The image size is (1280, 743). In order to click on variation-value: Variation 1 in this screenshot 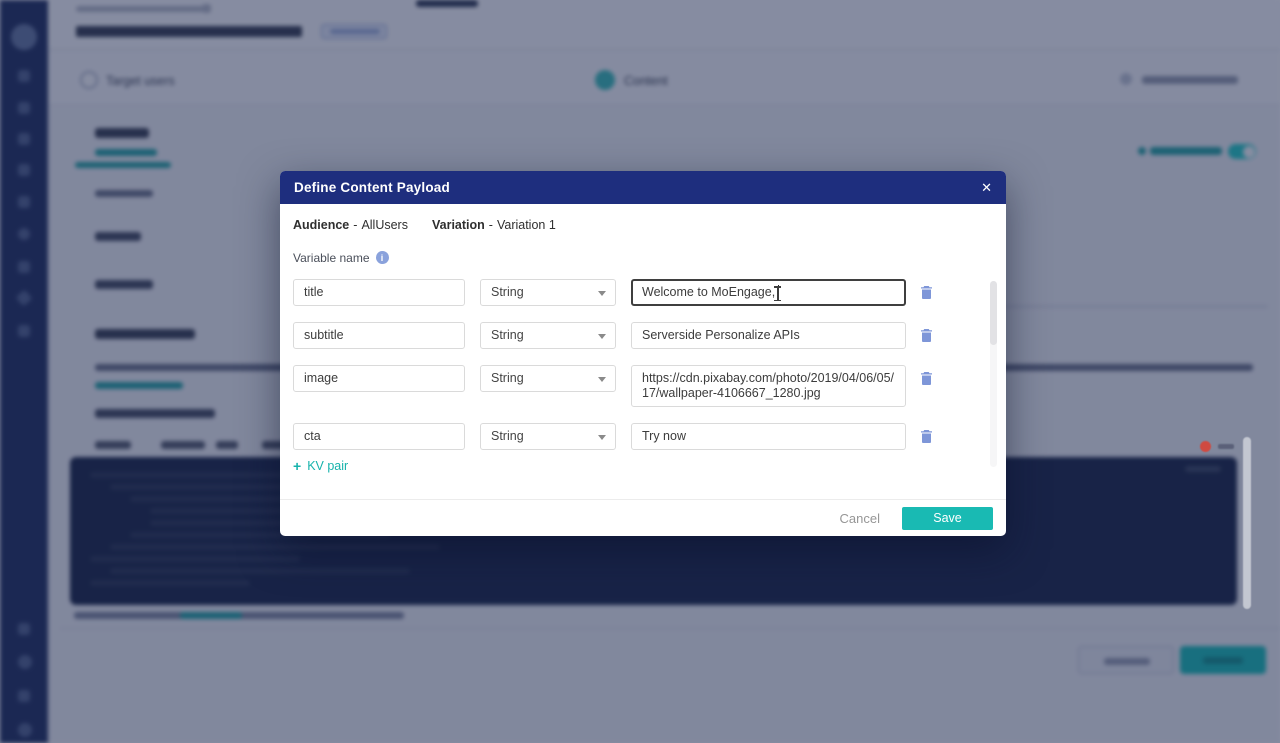, I will do `click(526, 225)`.